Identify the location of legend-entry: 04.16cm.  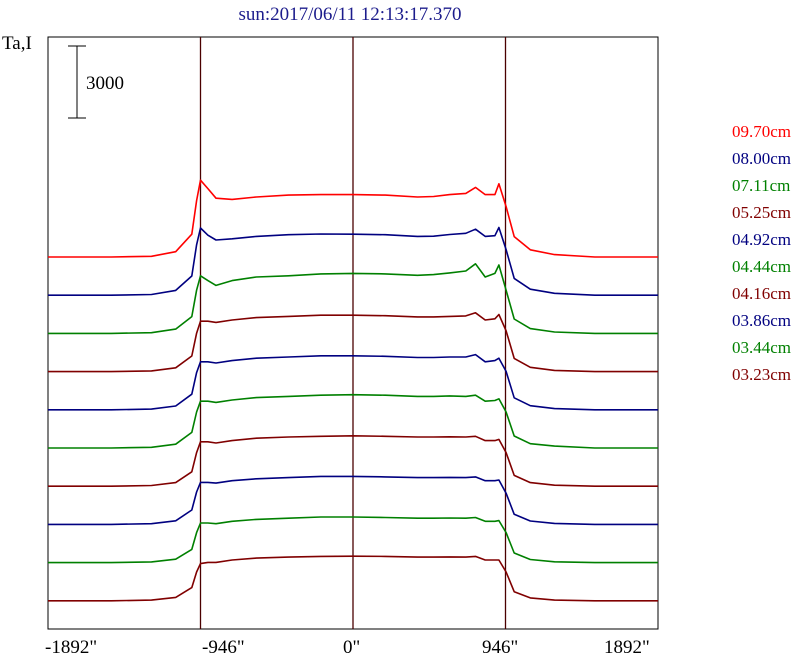
(762, 293).